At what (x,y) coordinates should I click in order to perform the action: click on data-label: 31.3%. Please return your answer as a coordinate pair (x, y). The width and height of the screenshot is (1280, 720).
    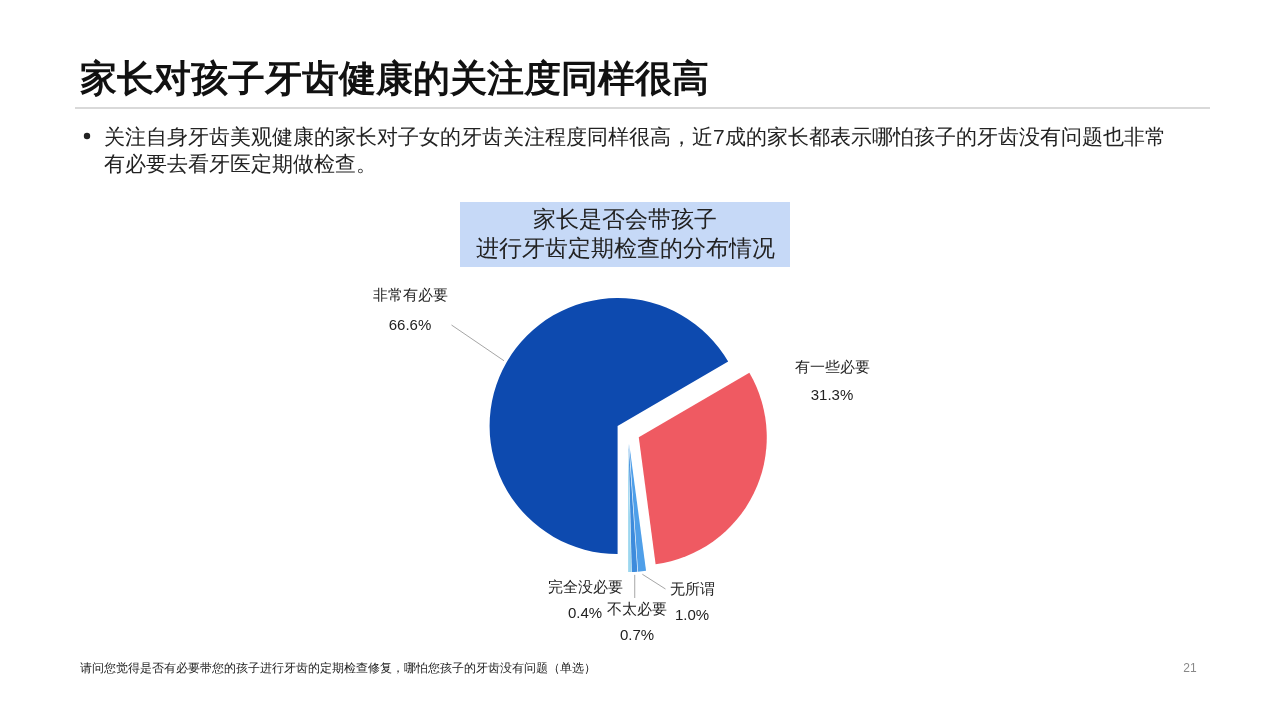
    Looking at the image, I should click on (832, 394).